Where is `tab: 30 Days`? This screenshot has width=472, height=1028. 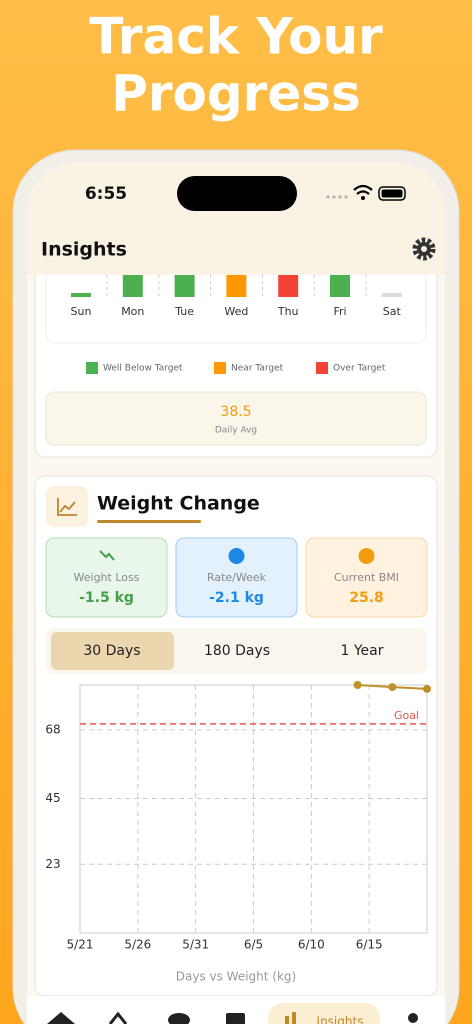 tab: 30 Days is located at coordinates (111, 651).